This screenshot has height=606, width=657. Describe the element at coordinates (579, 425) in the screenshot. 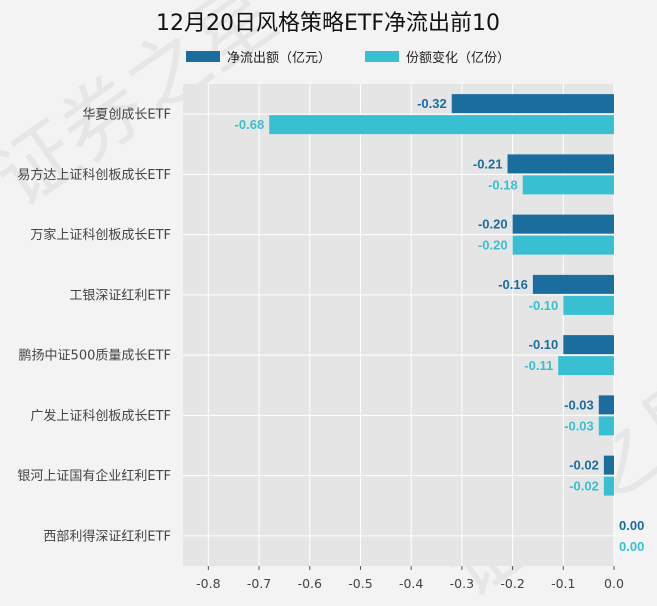

I see `data-label-share-change: -0.03` at that location.